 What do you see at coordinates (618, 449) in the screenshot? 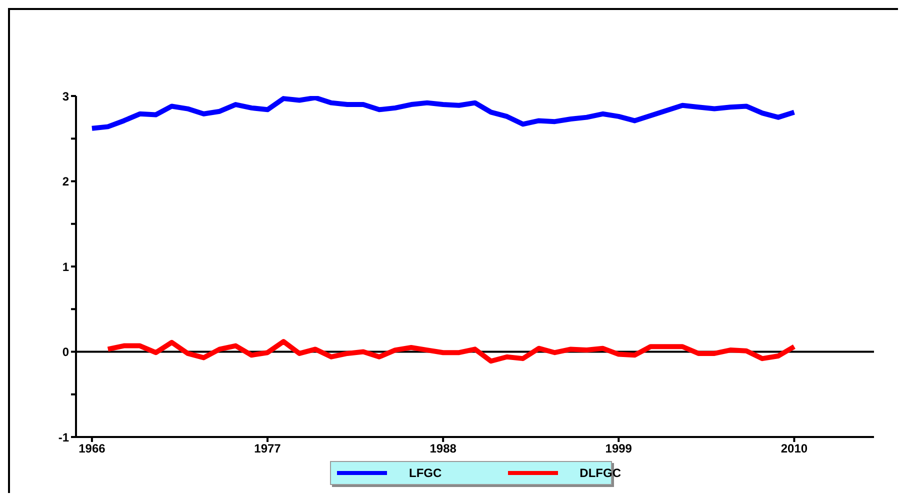
I see `x-tick-label: 1999` at bounding box center [618, 449].